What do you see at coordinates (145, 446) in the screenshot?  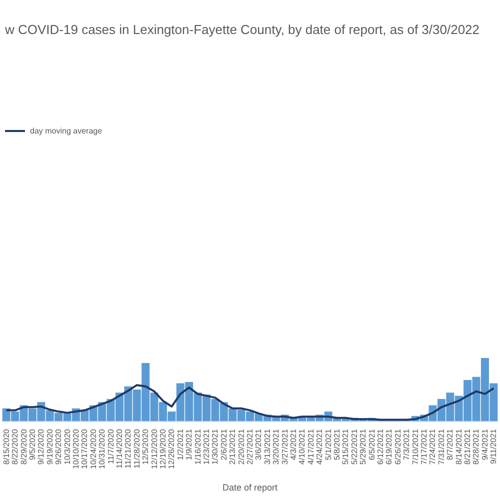 I see `x-tick-label: 12/5/2020` at bounding box center [145, 446].